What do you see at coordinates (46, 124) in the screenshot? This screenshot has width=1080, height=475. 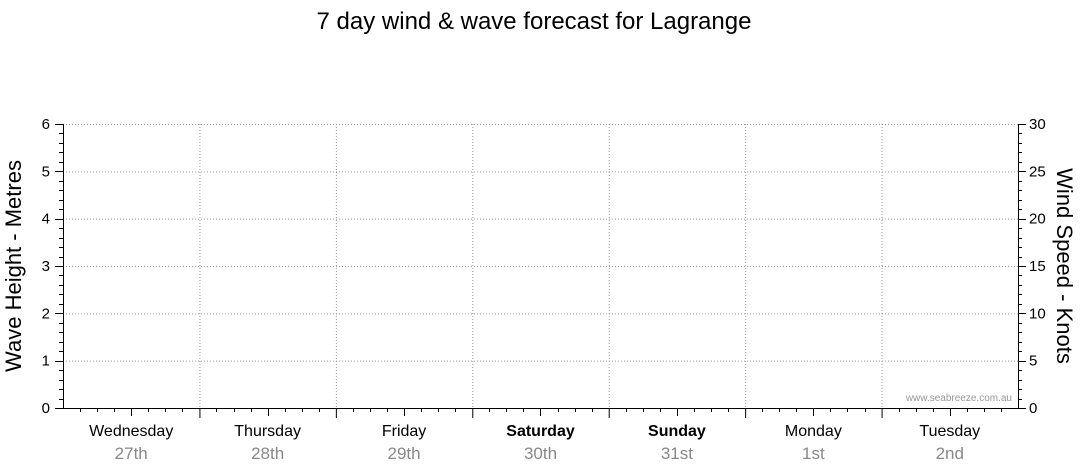 I see `left-tick-label: 6` at bounding box center [46, 124].